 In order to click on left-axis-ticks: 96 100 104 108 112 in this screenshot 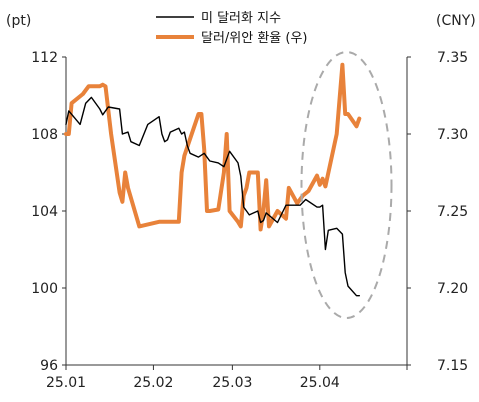, I will do `click(48, 212)`.